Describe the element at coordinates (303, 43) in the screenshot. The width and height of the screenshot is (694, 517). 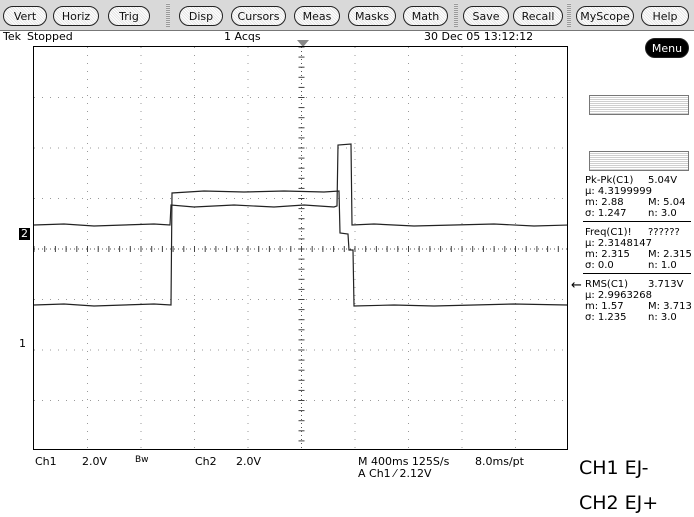
I see `trigger-position-marker` at that location.